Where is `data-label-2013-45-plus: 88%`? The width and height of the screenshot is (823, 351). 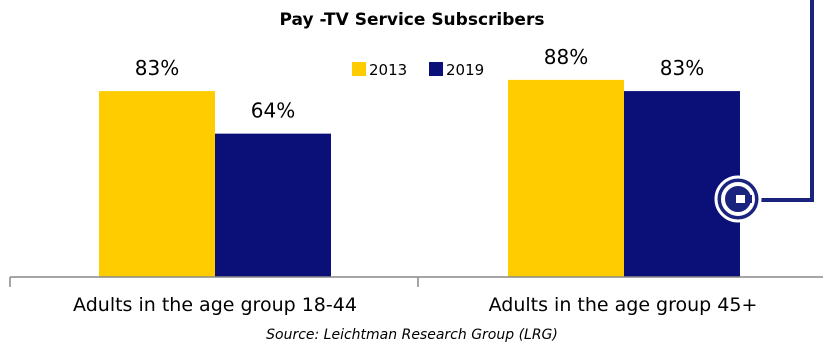
data-label-2013-45-plus: 88% is located at coordinates (566, 57).